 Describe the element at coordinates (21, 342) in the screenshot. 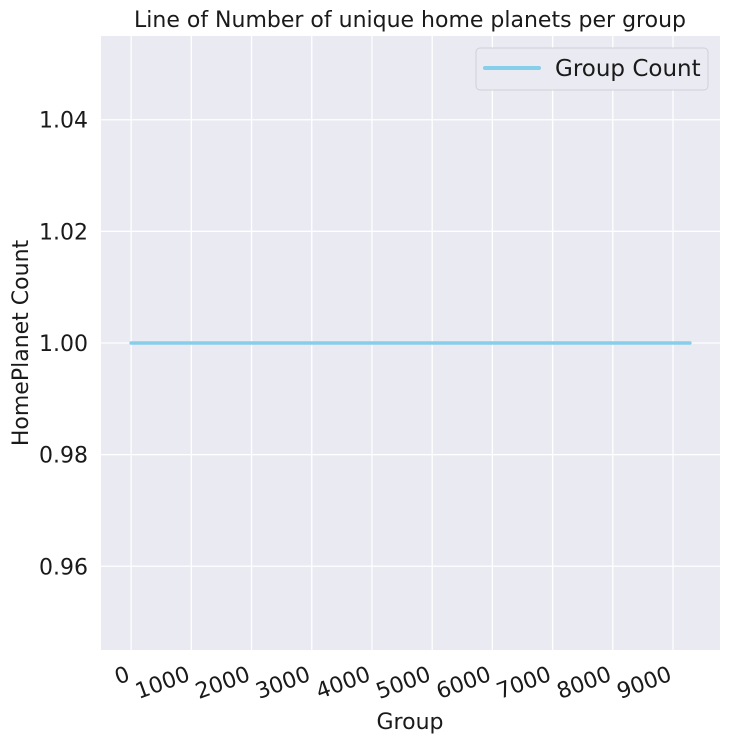

I see `y-axis-label: HomePlanet Count` at that location.